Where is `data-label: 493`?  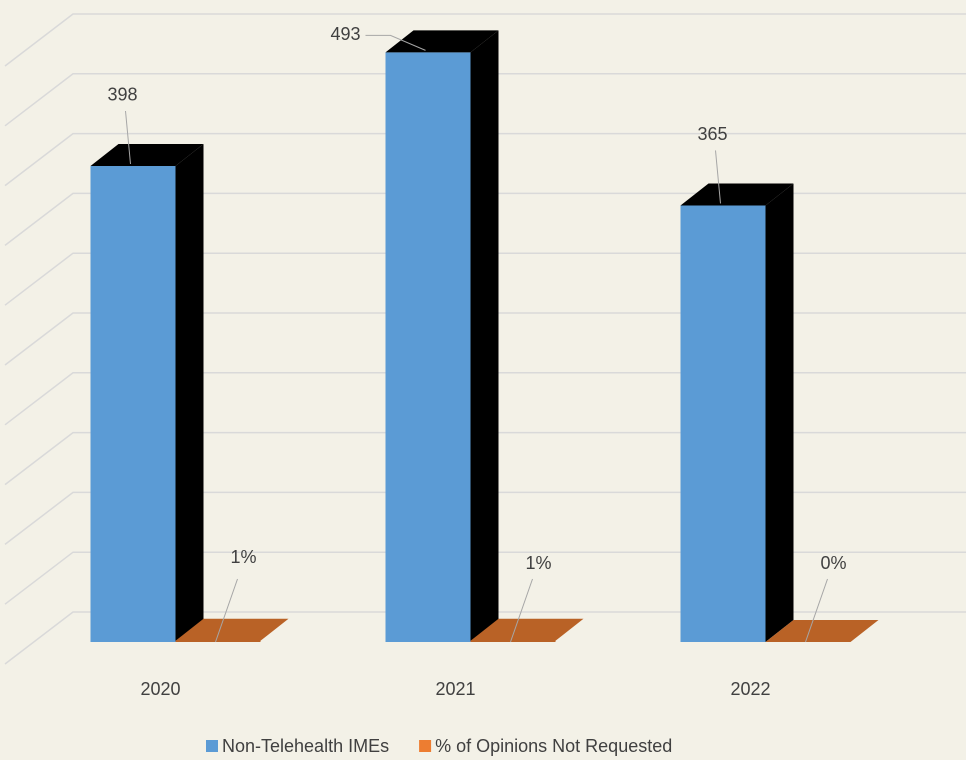
data-label: 493 is located at coordinates (345, 34).